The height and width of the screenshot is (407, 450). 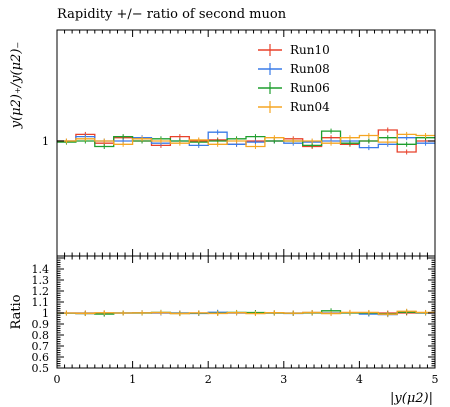 What do you see at coordinates (41, 302) in the screenshot?
I see `ratio-y-tick-label: 1.1` at bounding box center [41, 302].